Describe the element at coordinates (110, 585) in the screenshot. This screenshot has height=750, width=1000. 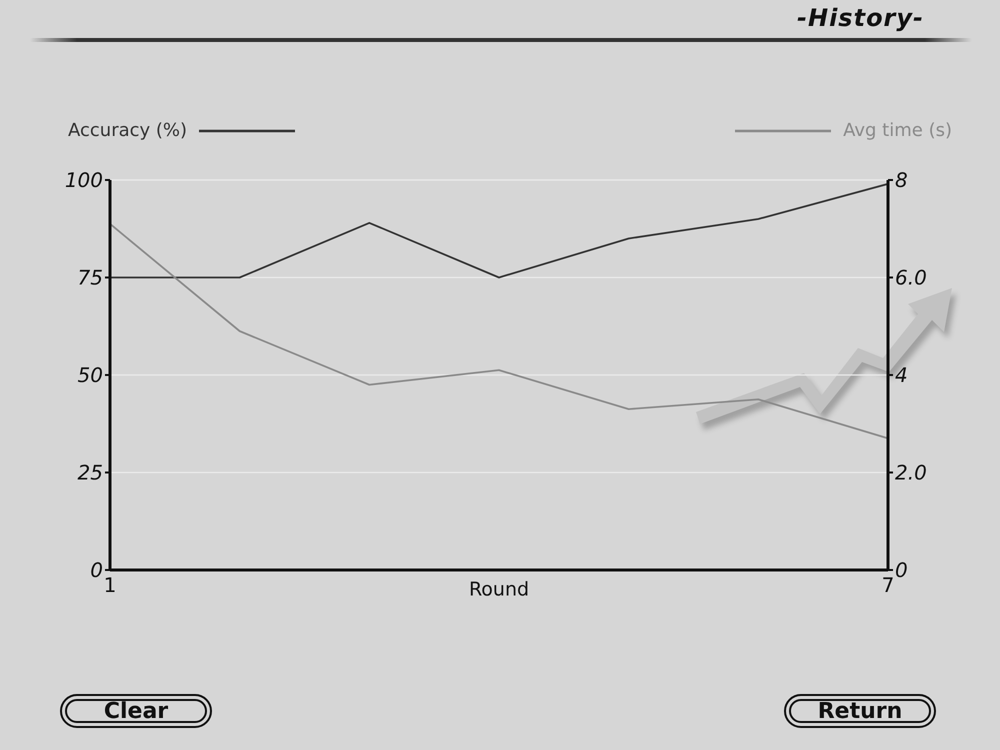
I see `x-tick-label: 1` at that location.